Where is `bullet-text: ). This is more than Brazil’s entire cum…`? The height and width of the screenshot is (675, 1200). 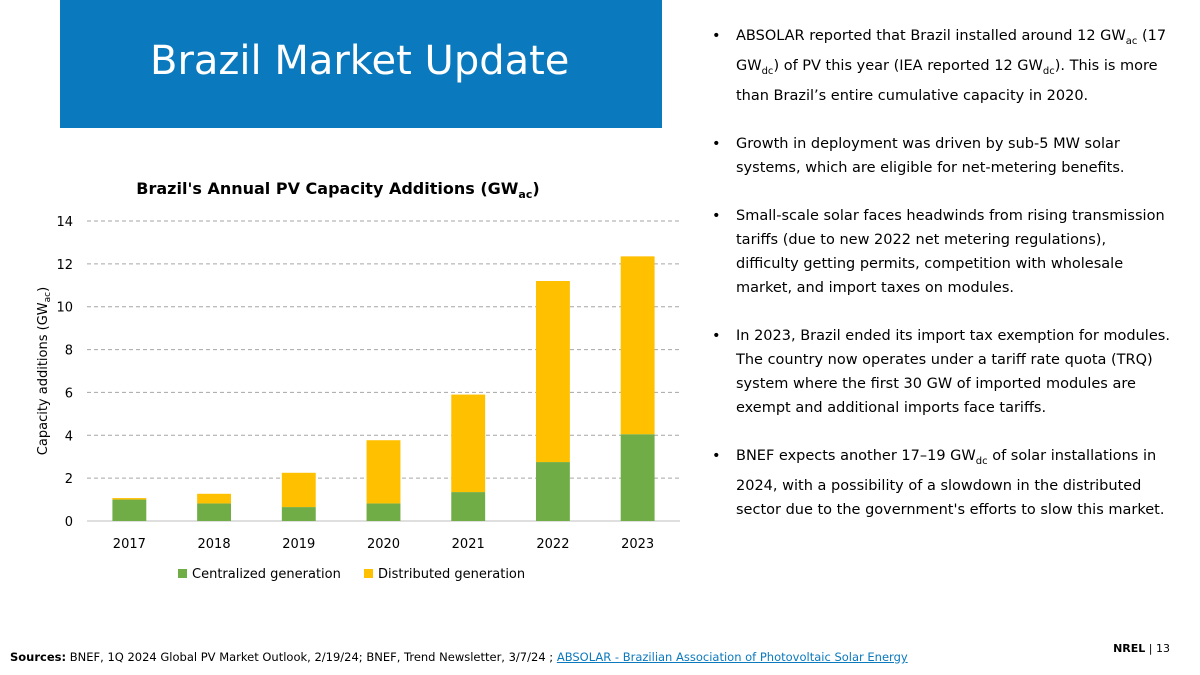 bullet-text: ). This is more than Brazil’s entire cum… is located at coordinates (947, 80).